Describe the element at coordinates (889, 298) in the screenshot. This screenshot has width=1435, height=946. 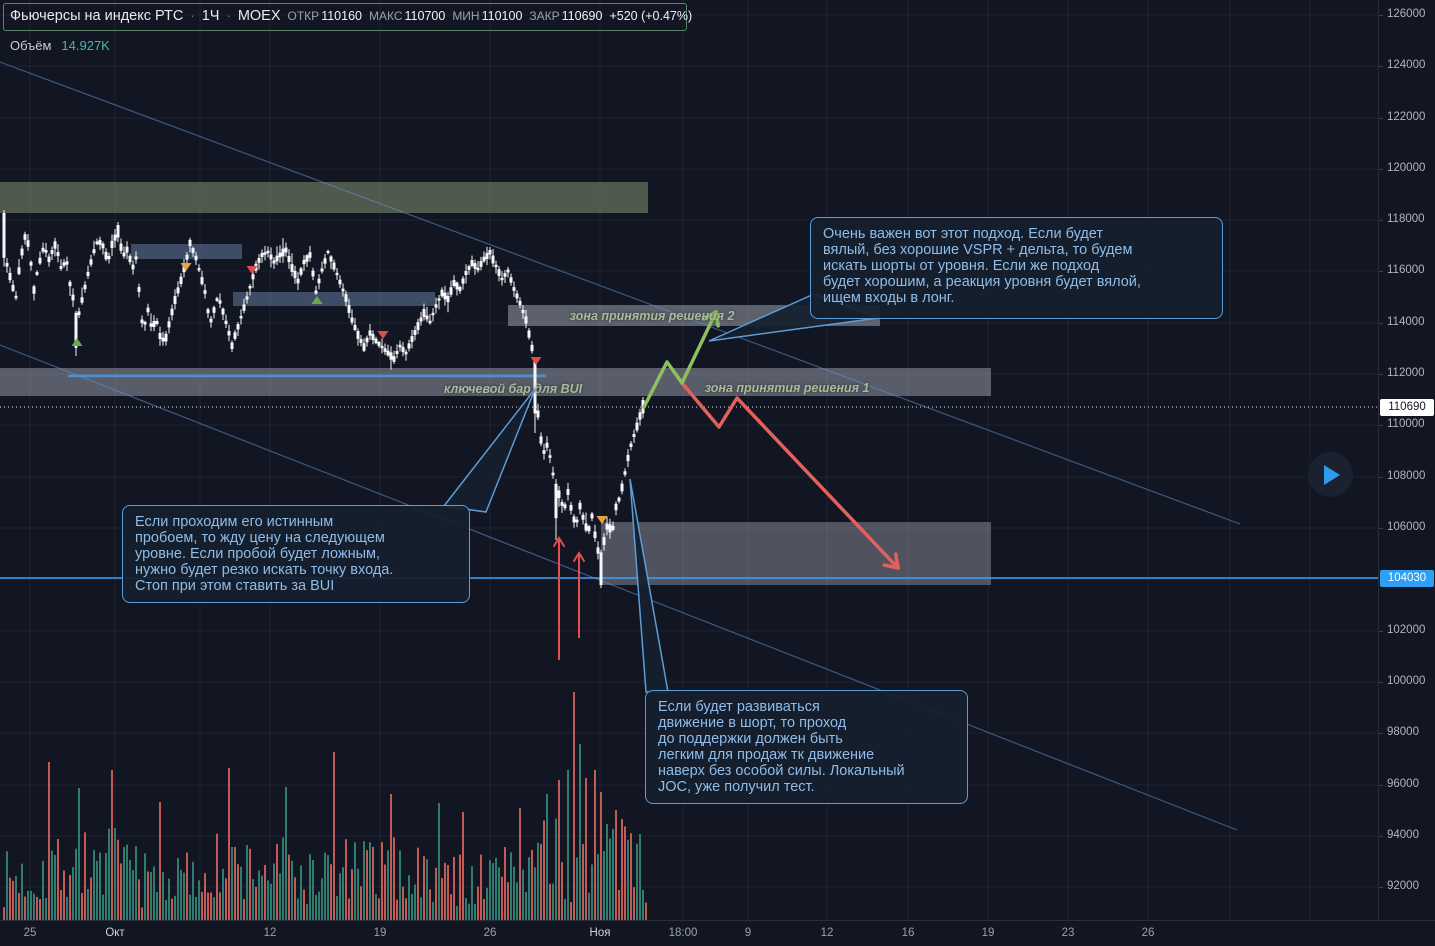
I see `callout-text-line: ищем входы в лонг.` at that location.